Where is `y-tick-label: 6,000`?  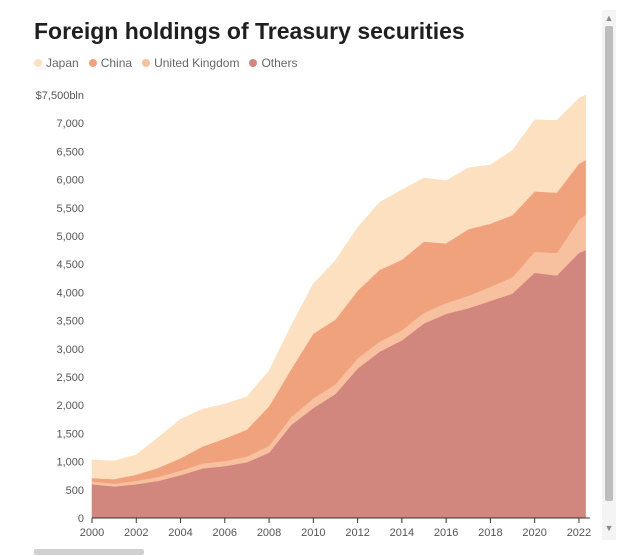 y-tick-label: 6,000 is located at coordinates (70, 181).